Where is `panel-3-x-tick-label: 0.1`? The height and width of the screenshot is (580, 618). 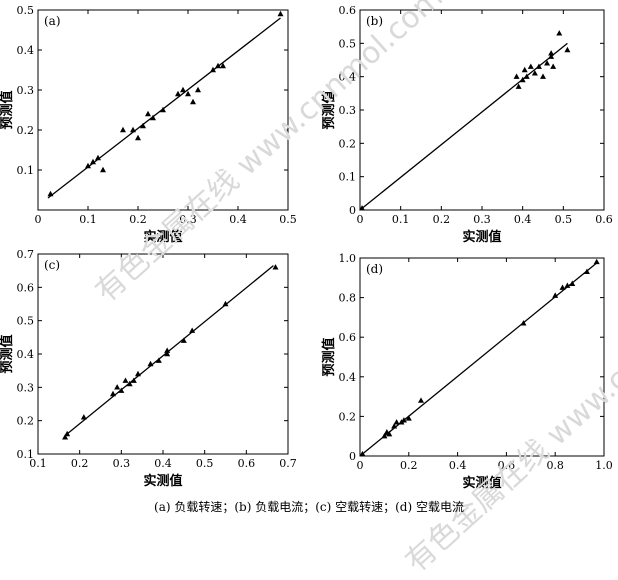
panel-3-x-tick-label: 0.1 is located at coordinates (38, 463).